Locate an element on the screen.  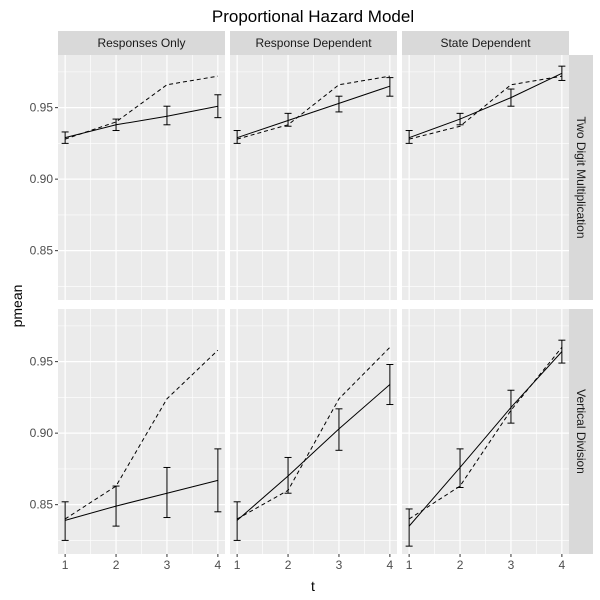
column-strip-label: Responses Only is located at coordinates (141, 43).